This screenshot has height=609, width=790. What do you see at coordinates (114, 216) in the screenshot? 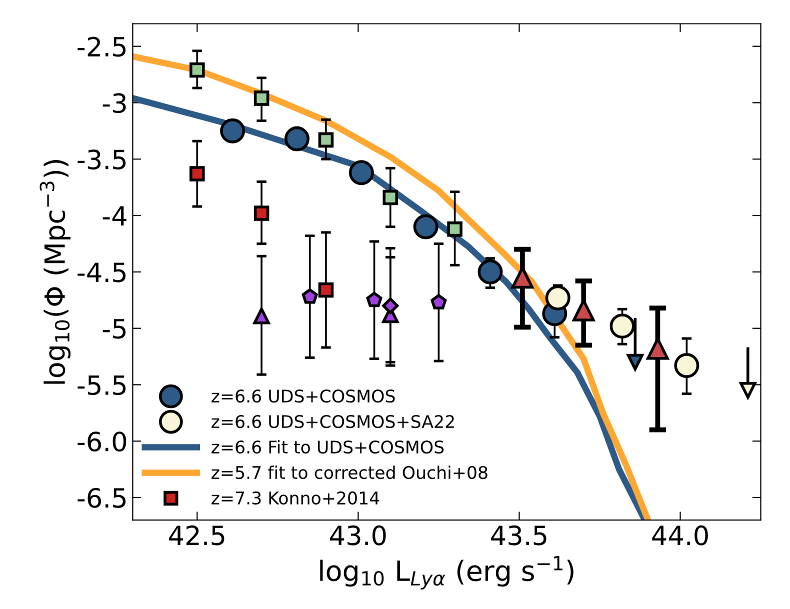
I see `y-tick-label: -4` at bounding box center [114, 216].